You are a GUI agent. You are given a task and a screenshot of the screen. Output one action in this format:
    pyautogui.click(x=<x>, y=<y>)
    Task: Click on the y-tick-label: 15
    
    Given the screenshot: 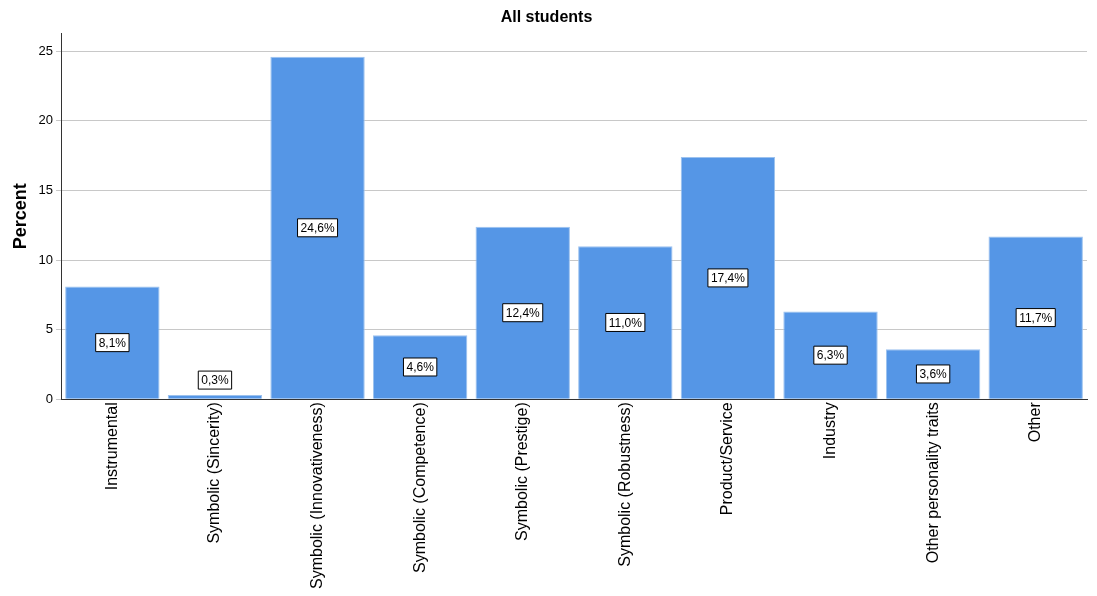 What is the action you would take?
    pyautogui.click(x=46, y=190)
    